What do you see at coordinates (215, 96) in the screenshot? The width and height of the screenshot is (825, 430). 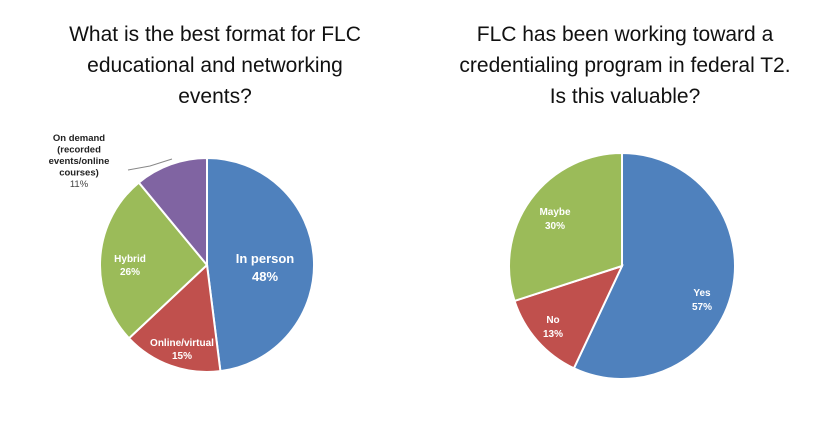 I see `title-line: events?` at bounding box center [215, 96].